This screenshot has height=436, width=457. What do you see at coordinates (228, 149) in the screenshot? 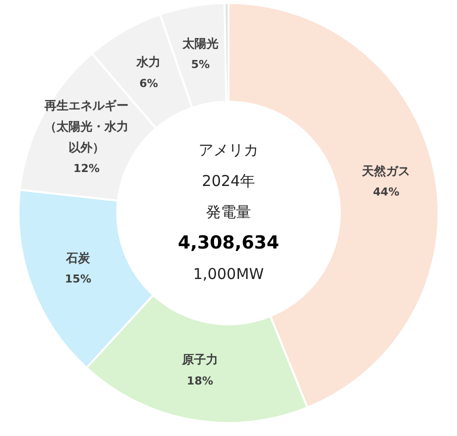
I see `text: アメリカ` at bounding box center [228, 149].